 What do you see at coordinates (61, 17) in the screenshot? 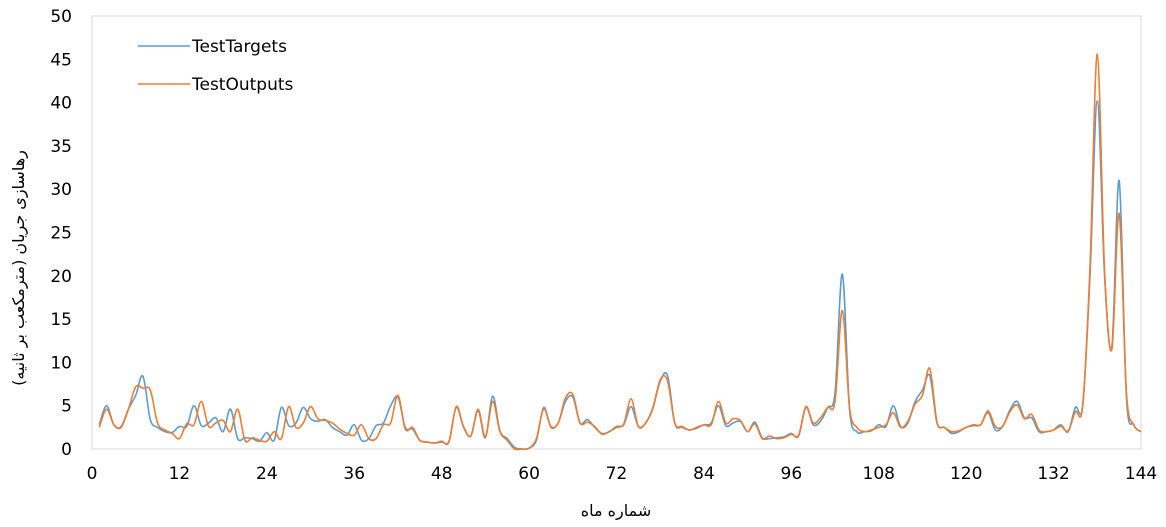
I see `y-tick-label: 50` at bounding box center [61, 17].